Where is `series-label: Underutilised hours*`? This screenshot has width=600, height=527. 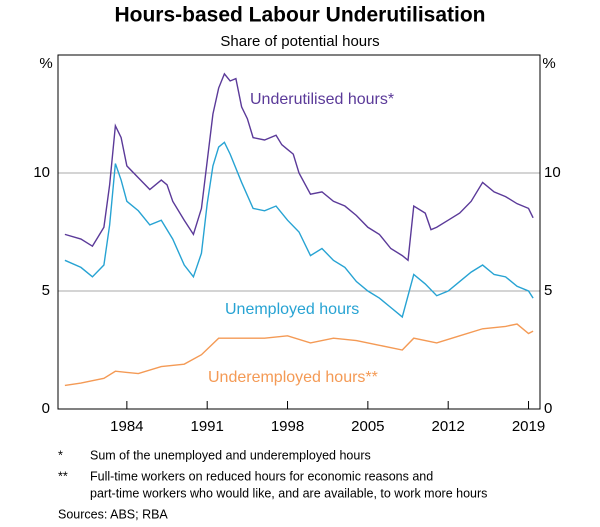
series-label: Underutilised hours* is located at coordinates (322, 99).